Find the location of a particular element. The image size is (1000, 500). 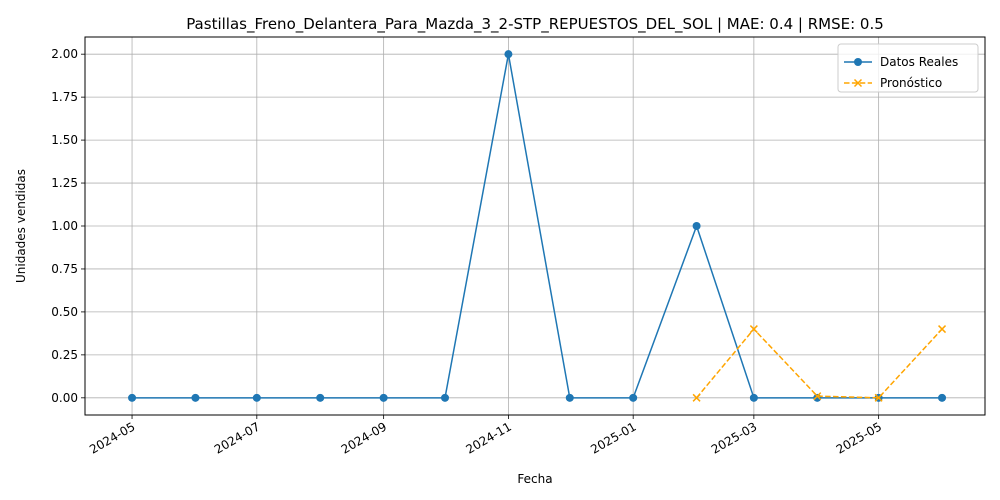

legend: Datos Reales Pronóstico is located at coordinates (908, 68).